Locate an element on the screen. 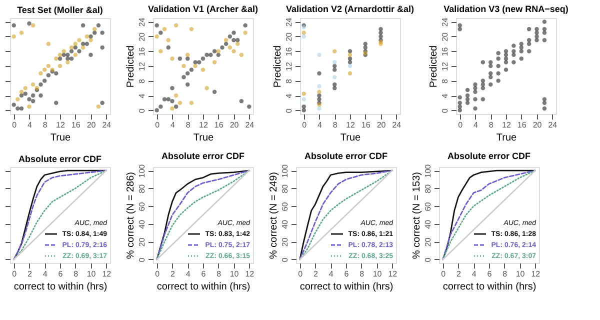 The width and height of the screenshot is (600, 320). chart-title: Absolute error CDF is located at coordinates (203, 155).